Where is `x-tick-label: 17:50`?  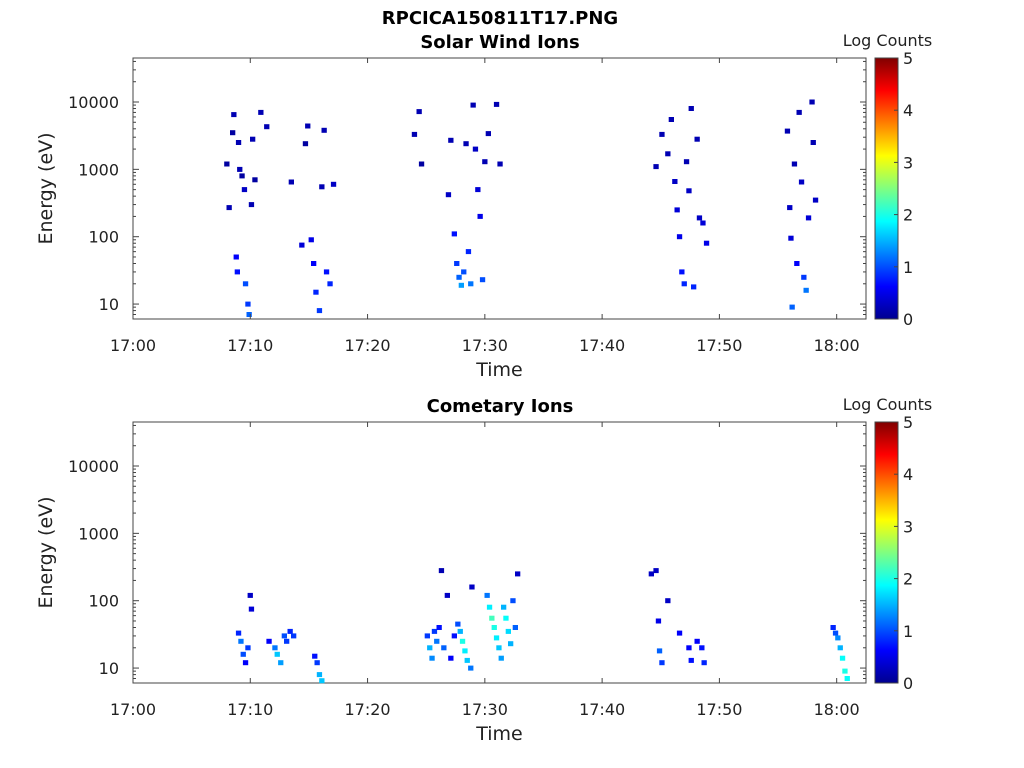
x-tick-label: 17:50 is located at coordinates (719, 709).